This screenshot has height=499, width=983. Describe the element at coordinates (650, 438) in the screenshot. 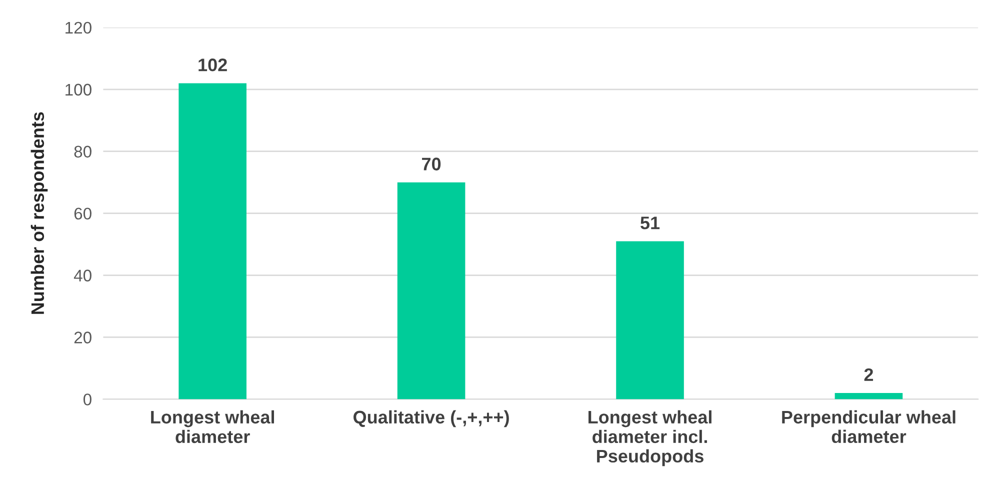

I see `x-tick-label: Longest wheal diameter incl. Pseudopods` at that location.